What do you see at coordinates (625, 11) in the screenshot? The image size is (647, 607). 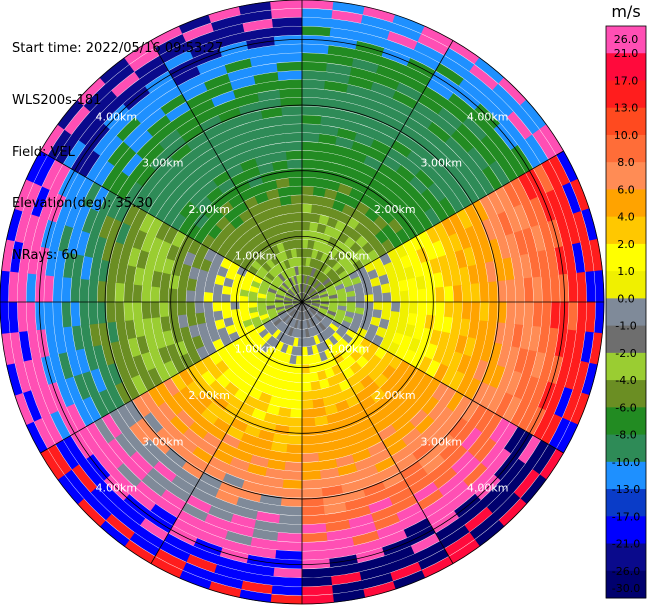 I see `colorbar-title: m/s` at bounding box center [625, 11].